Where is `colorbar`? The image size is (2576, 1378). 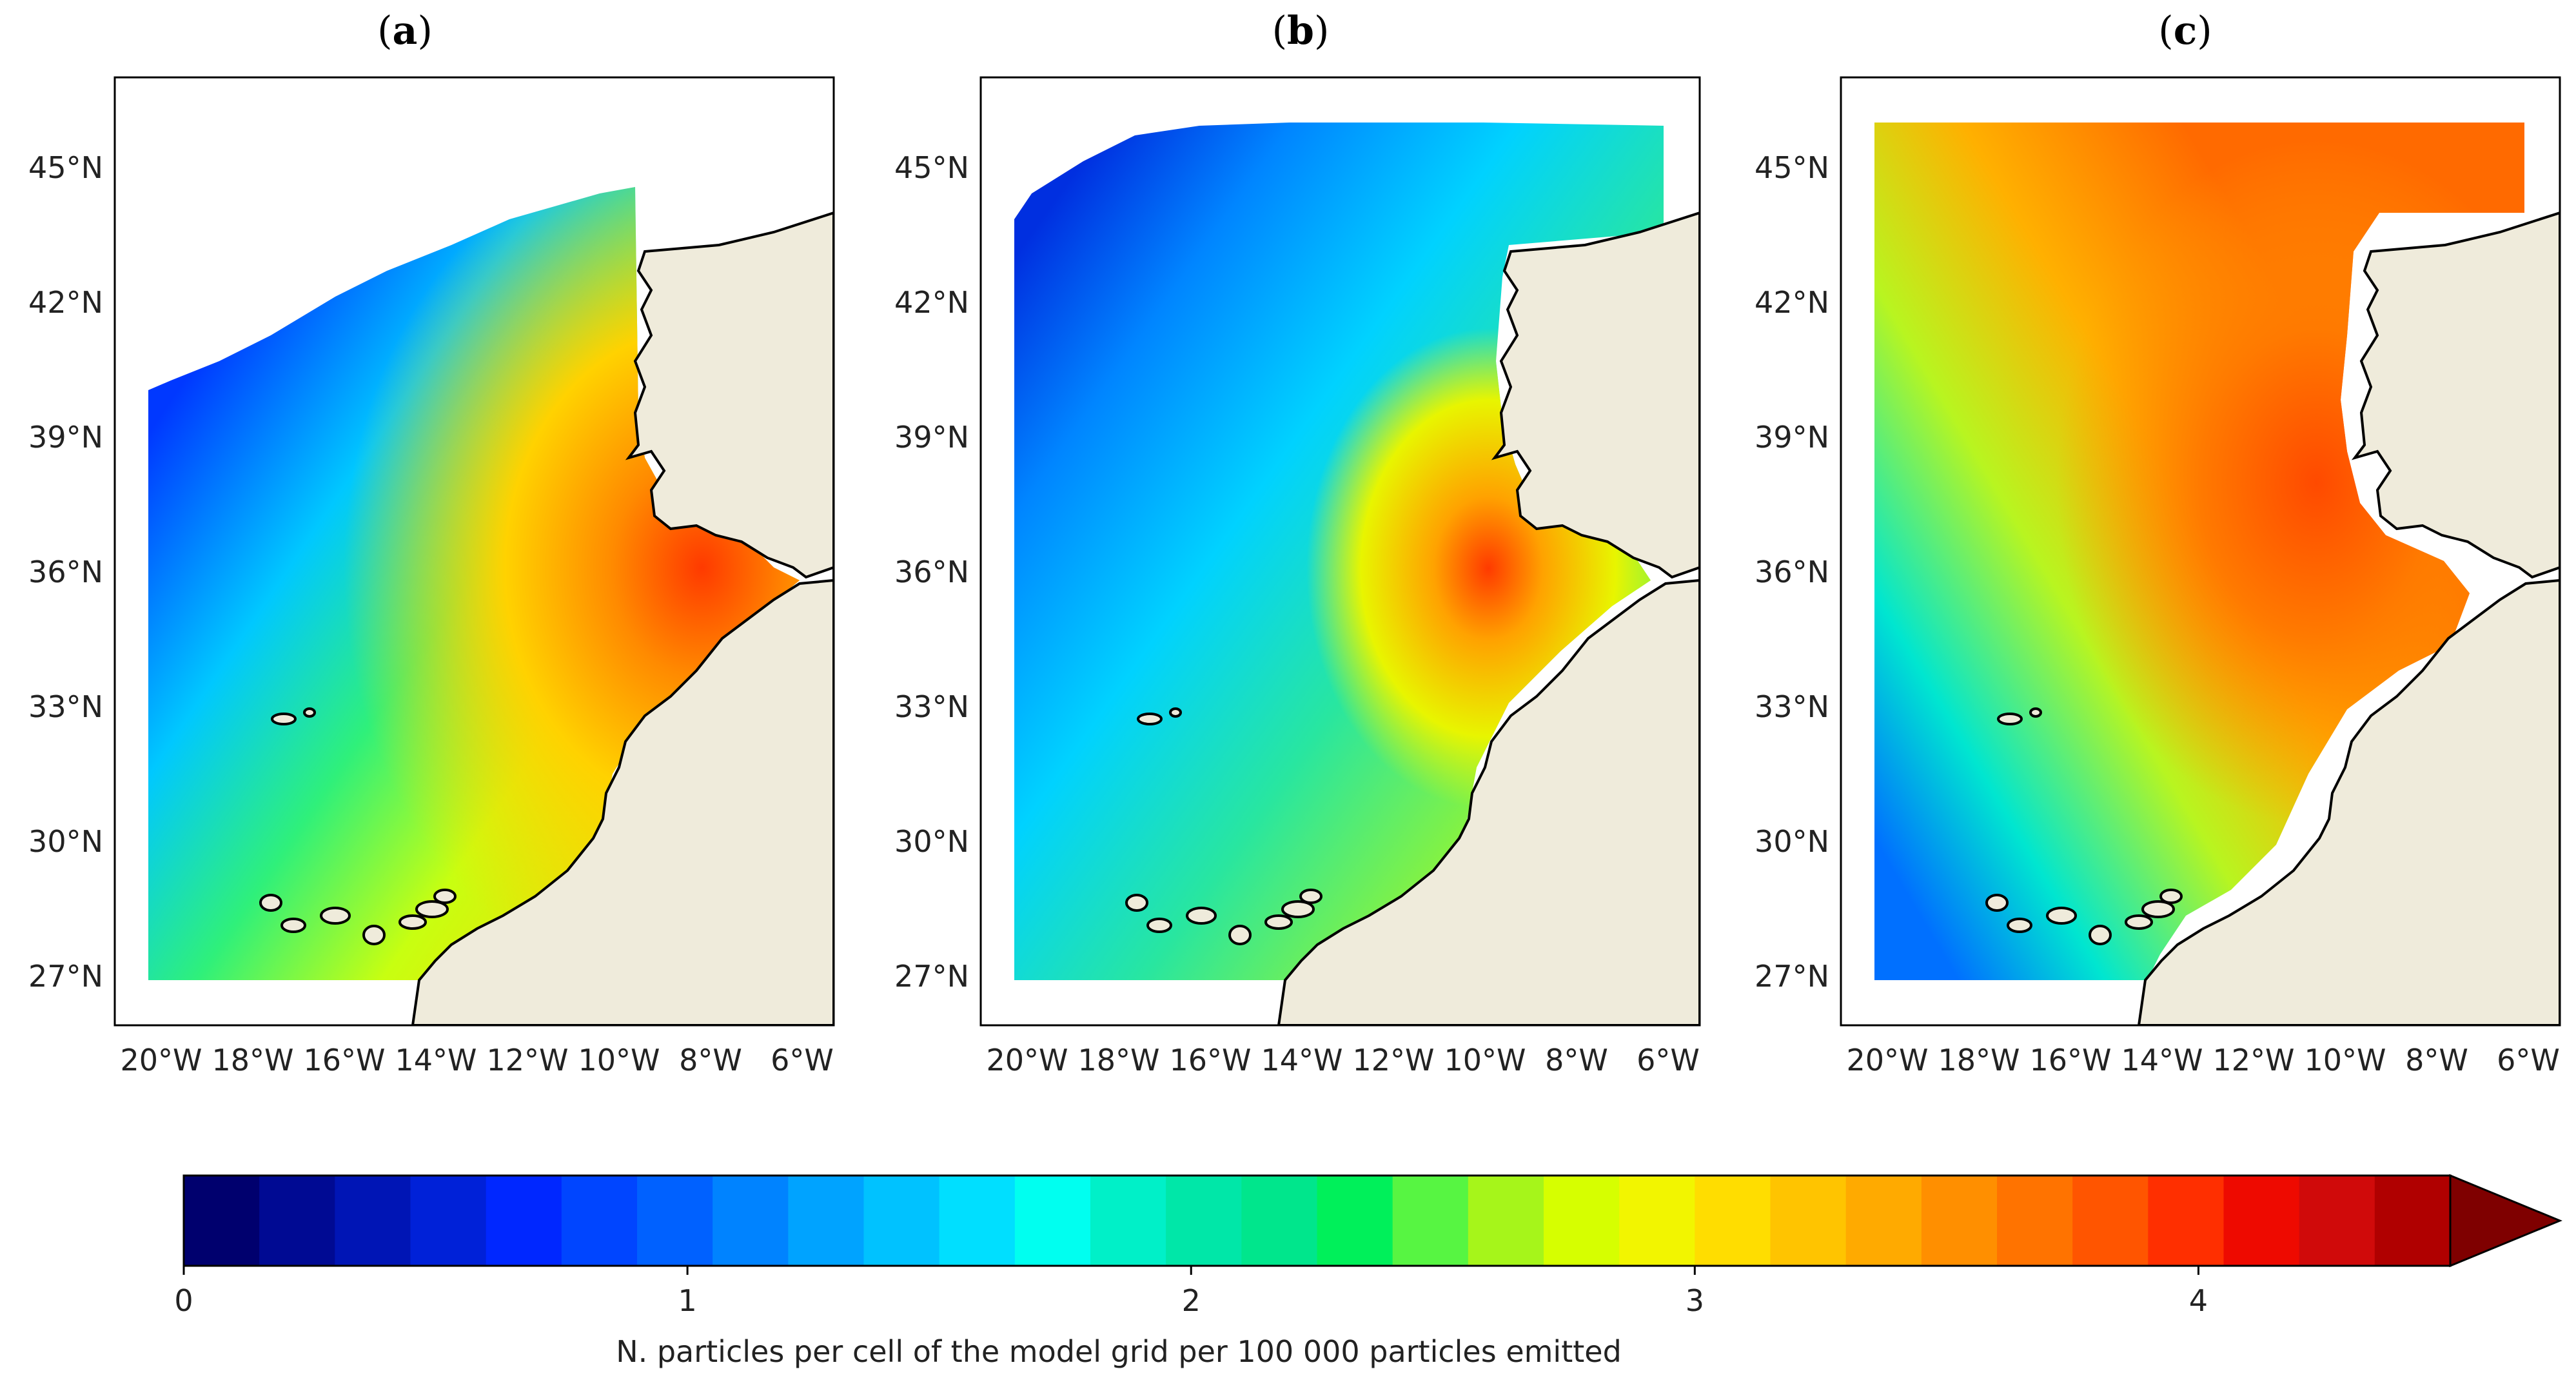 colorbar is located at coordinates (1372, 1221).